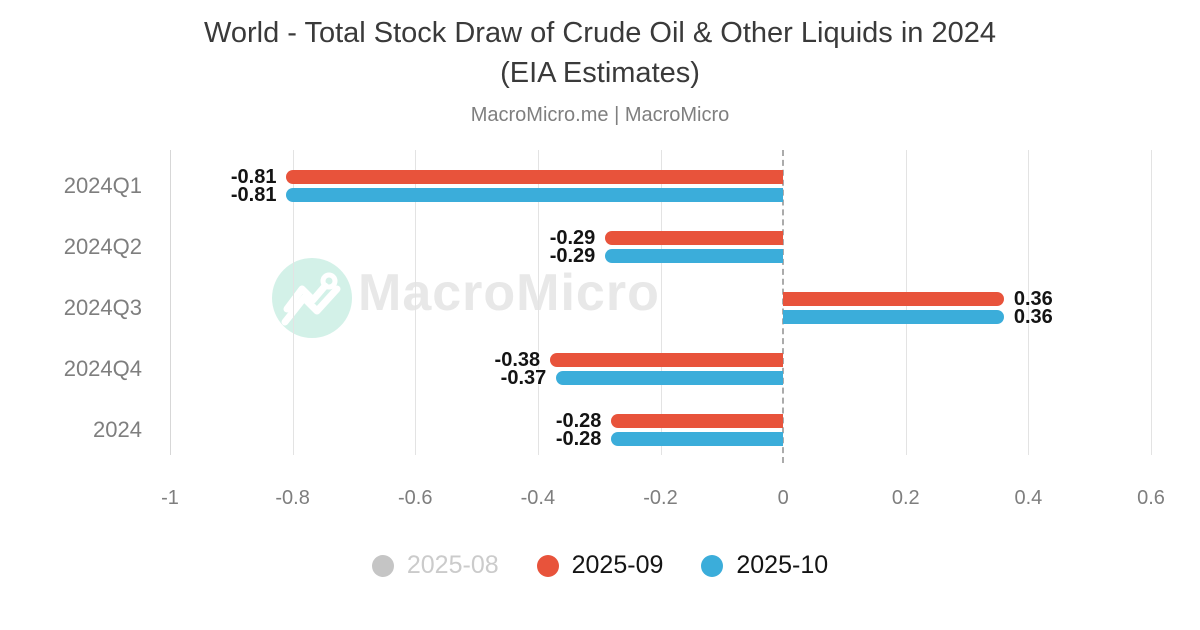 The image size is (1200, 630). Describe the element at coordinates (694, 238) in the screenshot. I see `bar-2025-09-2024Q2` at that location.